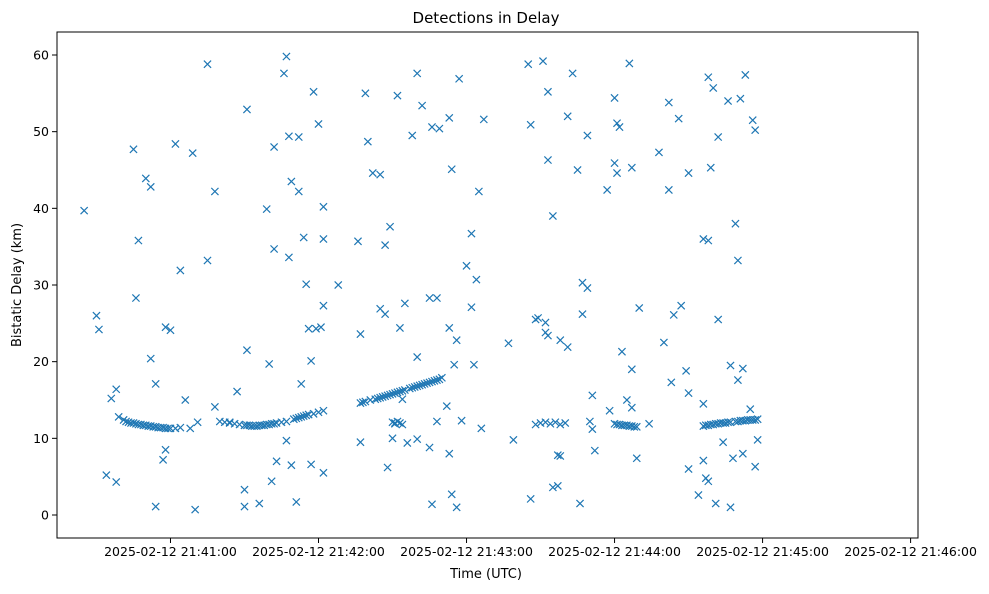 Image resolution: width=989 pixels, height=594 pixels. Describe the element at coordinates (762, 551) in the screenshot. I see `x-tick-label: 2025-02-12 21:45:00` at that location.